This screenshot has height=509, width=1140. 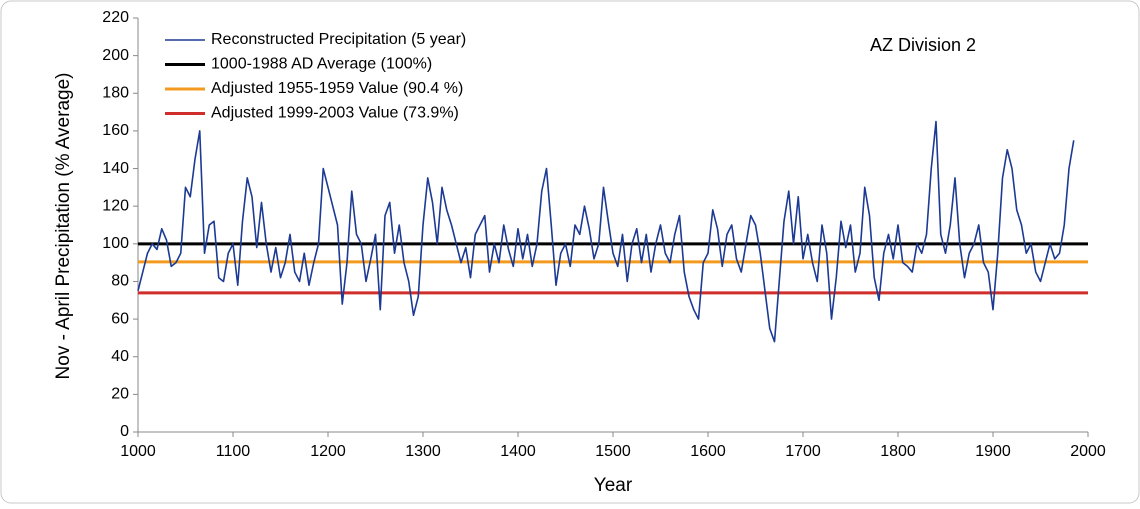 I want to click on y-tick-label: 180, so click(x=115, y=92).